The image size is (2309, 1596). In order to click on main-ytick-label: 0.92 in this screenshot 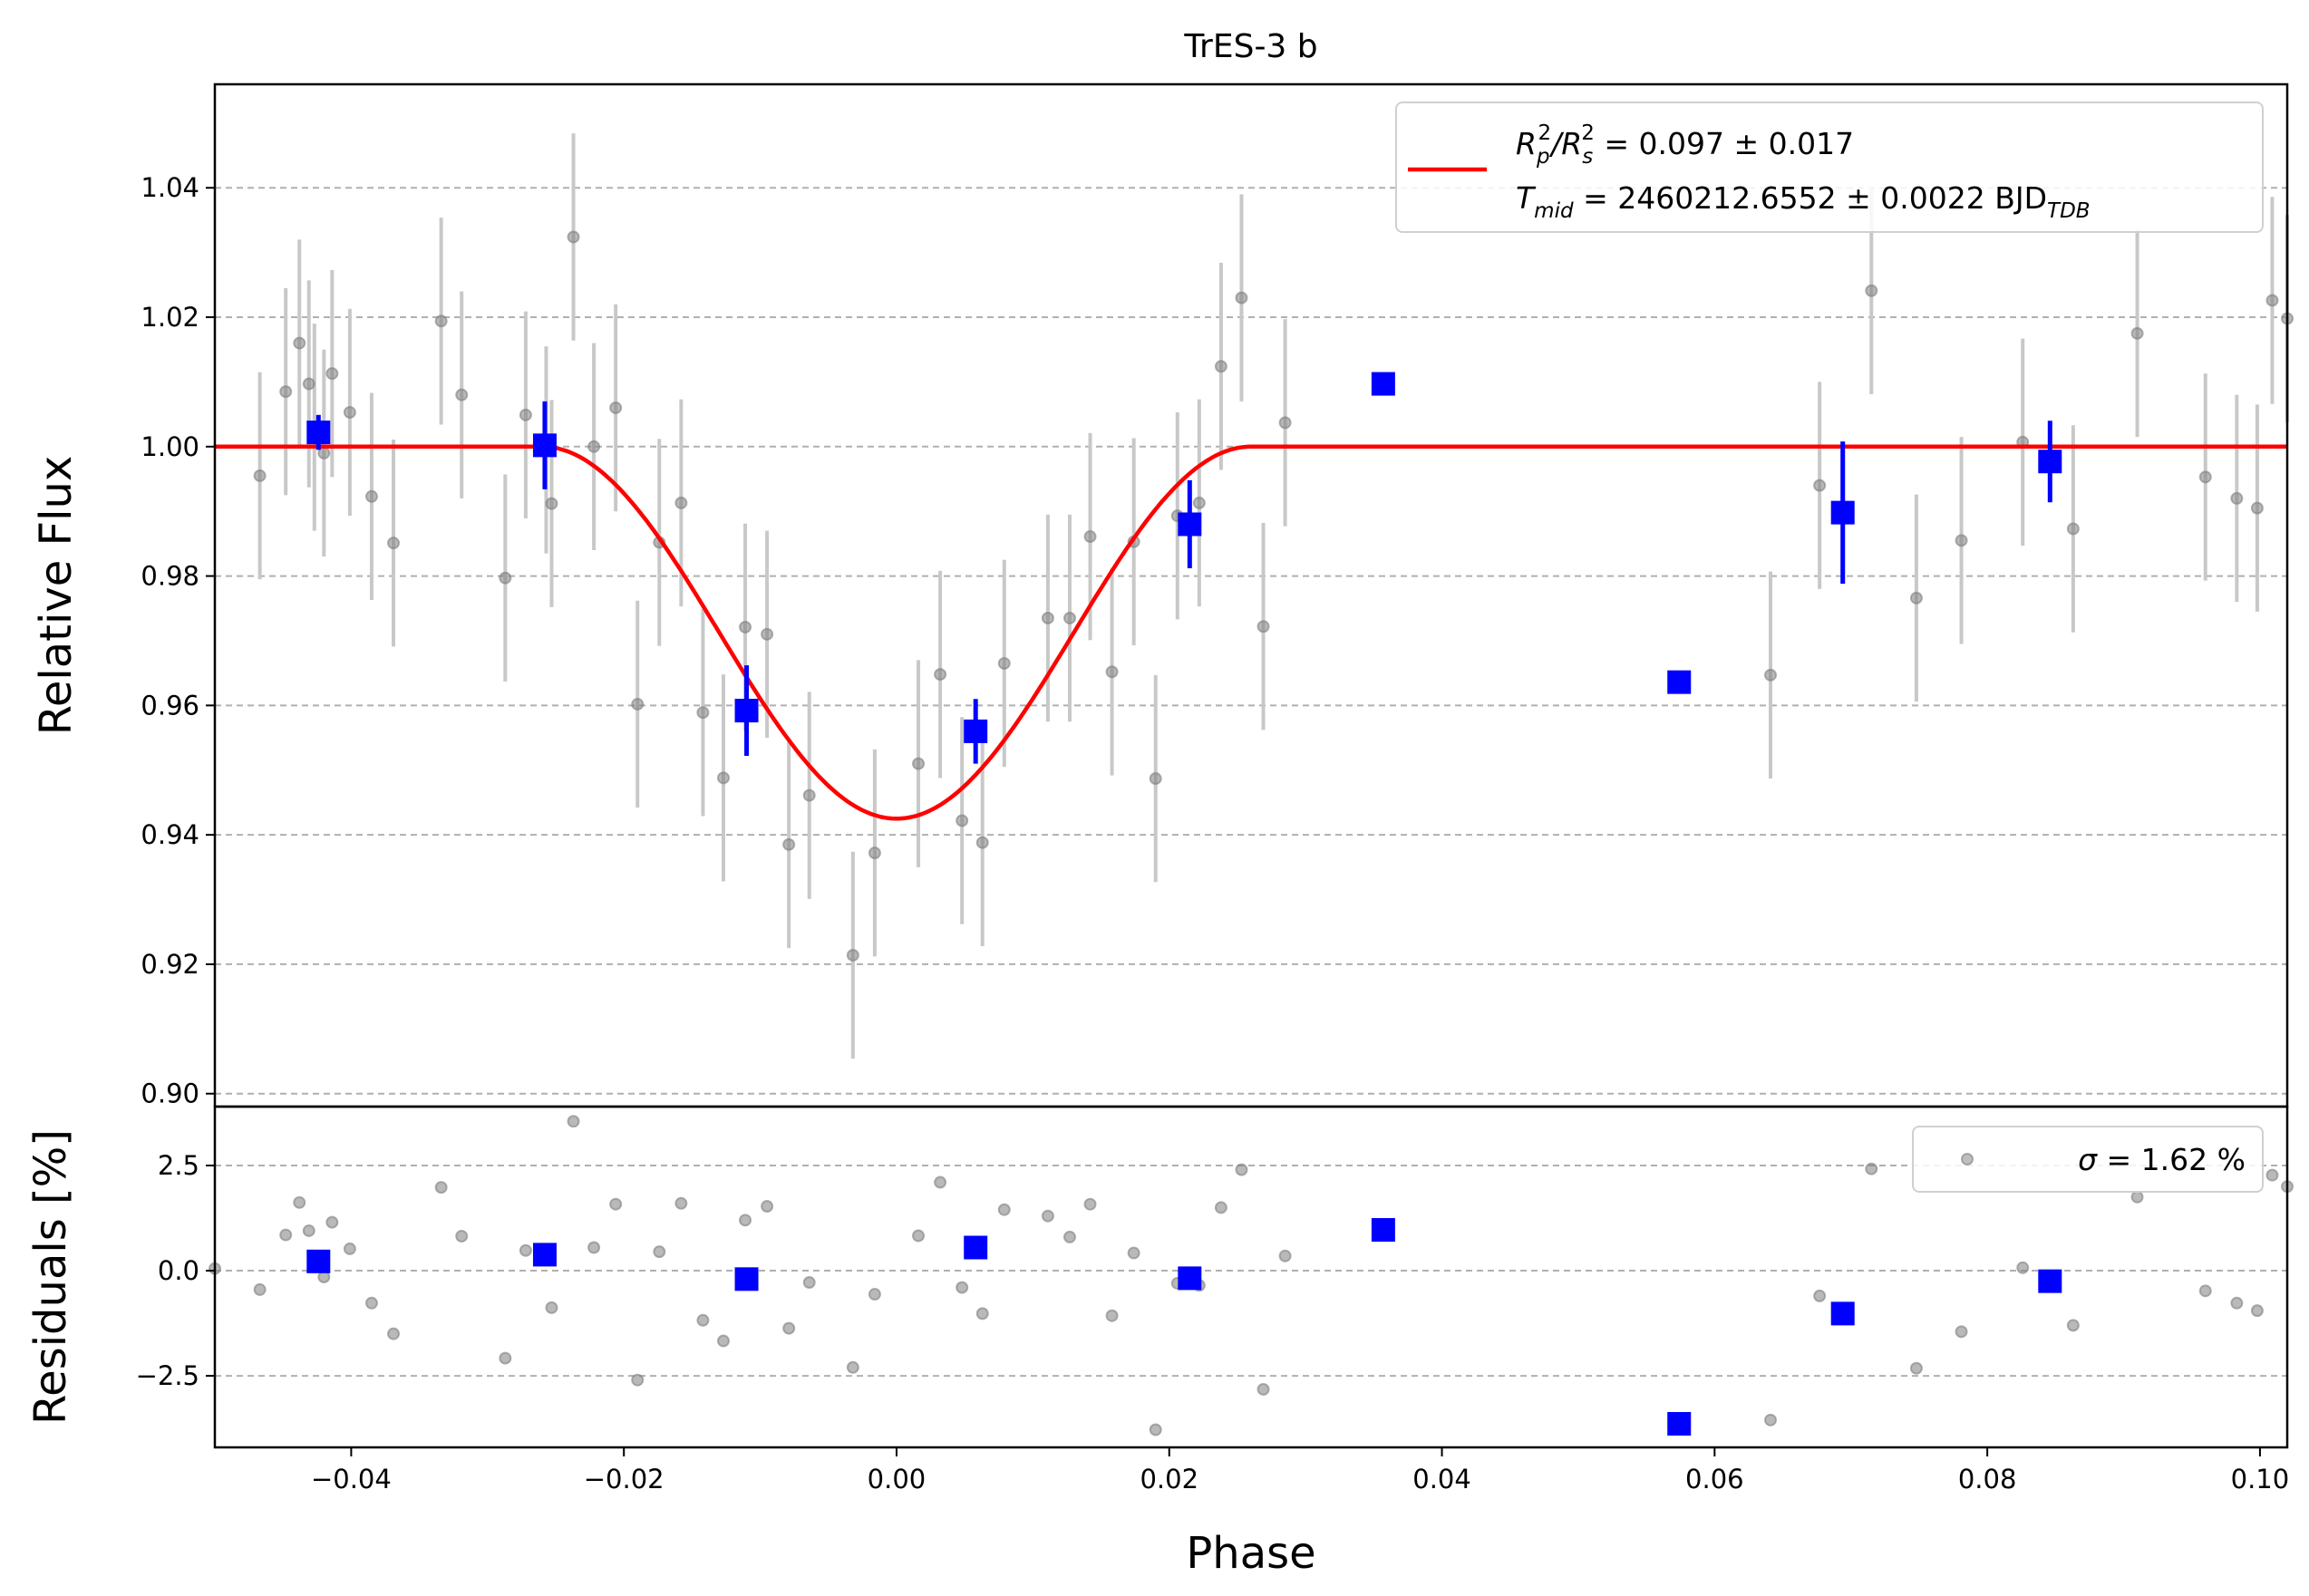, I will do `click(170, 964)`.